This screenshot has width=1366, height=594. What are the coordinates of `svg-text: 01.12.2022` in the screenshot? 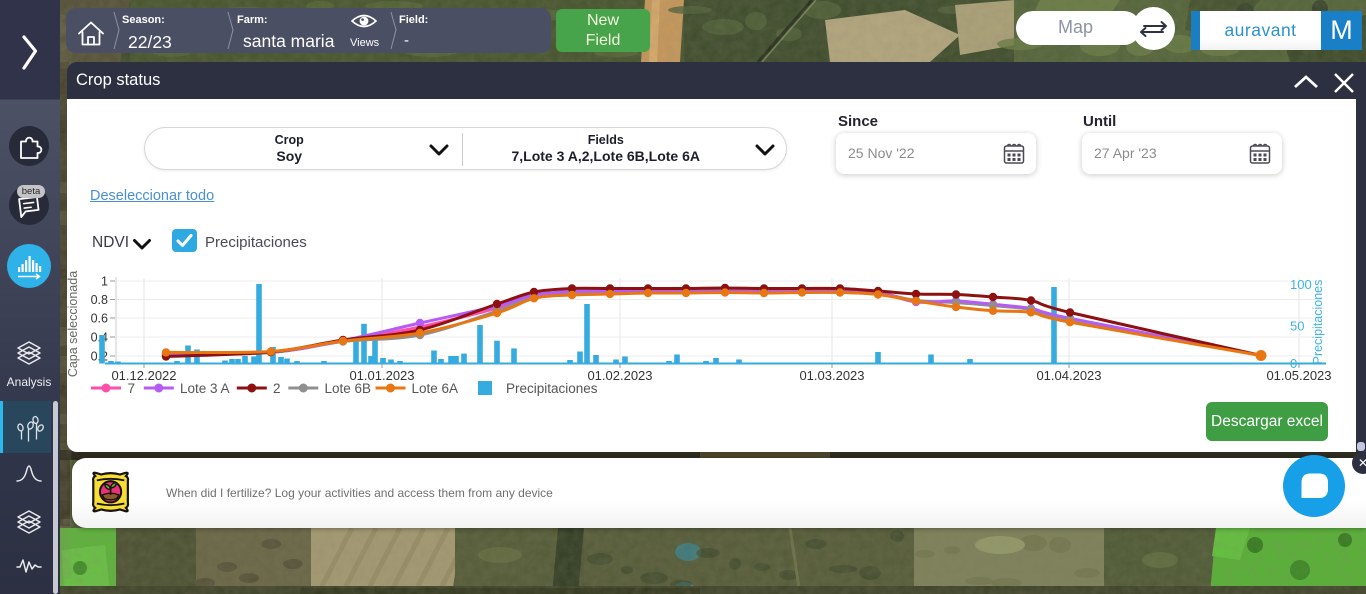 It's located at (143, 375).